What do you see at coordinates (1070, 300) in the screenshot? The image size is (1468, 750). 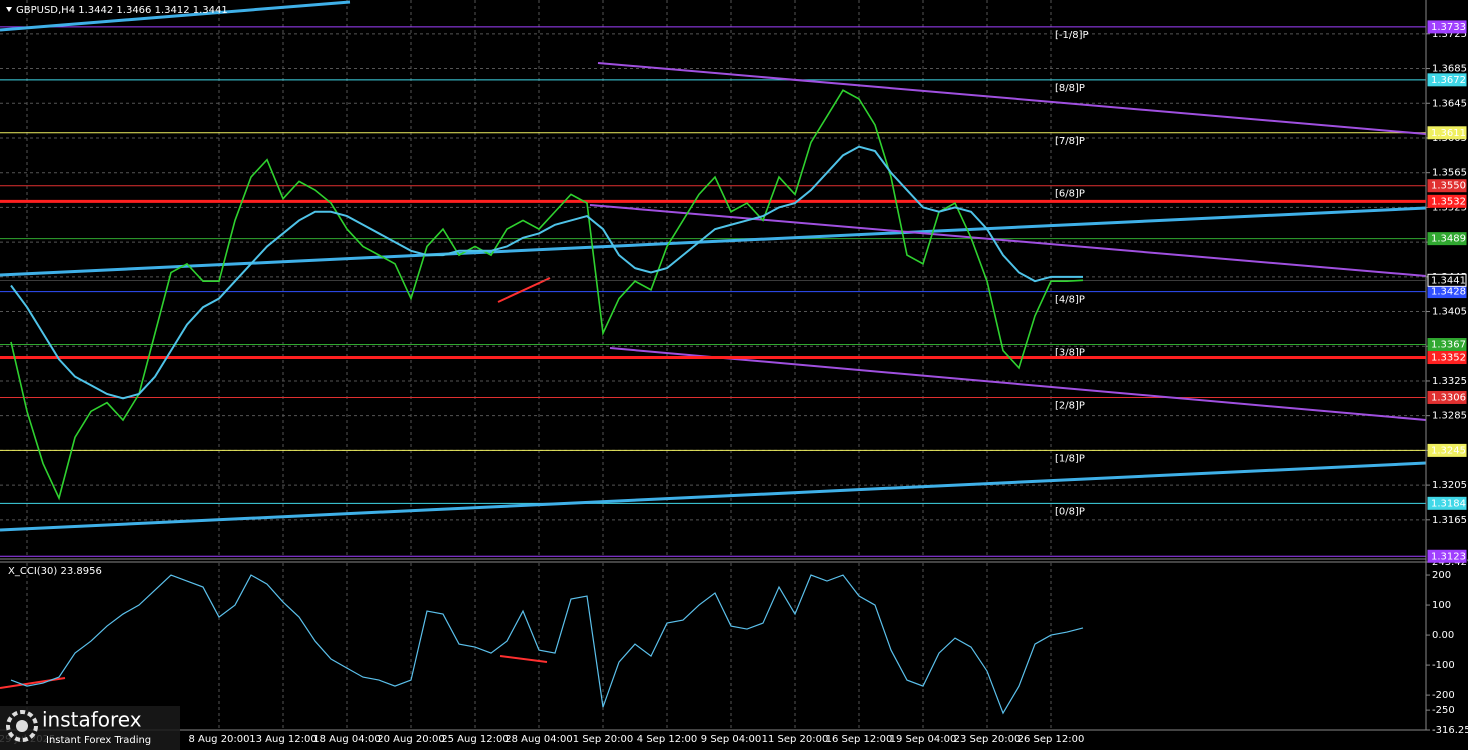 I see `murray-label: [4/8]P` at bounding box center [1070, 300].